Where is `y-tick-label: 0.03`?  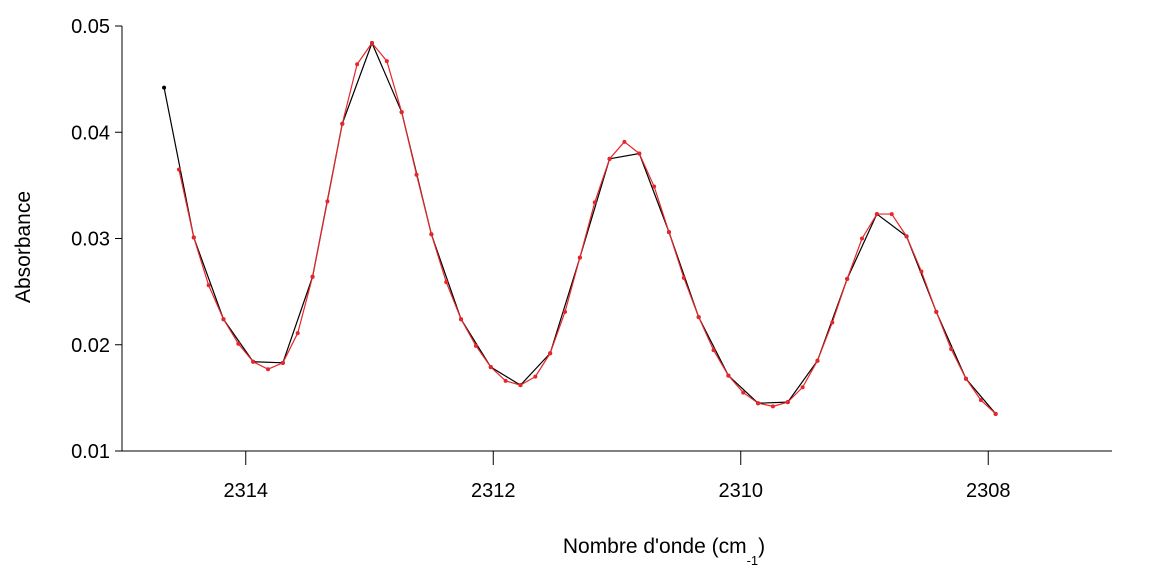
y-tick-label: 0.03 is located at coordinates (90, 240).